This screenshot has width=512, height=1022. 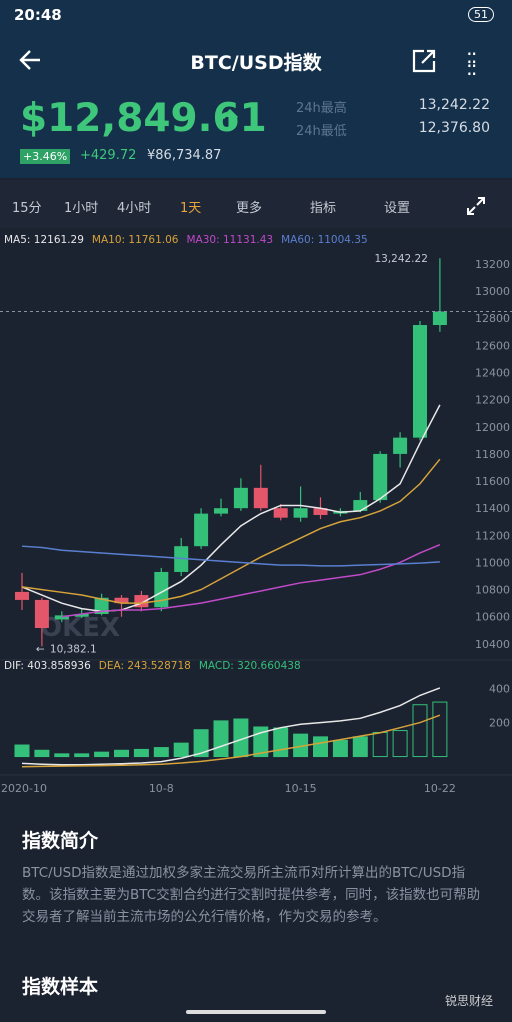 I want to click on tab-bar, so click(x=256, y=204).